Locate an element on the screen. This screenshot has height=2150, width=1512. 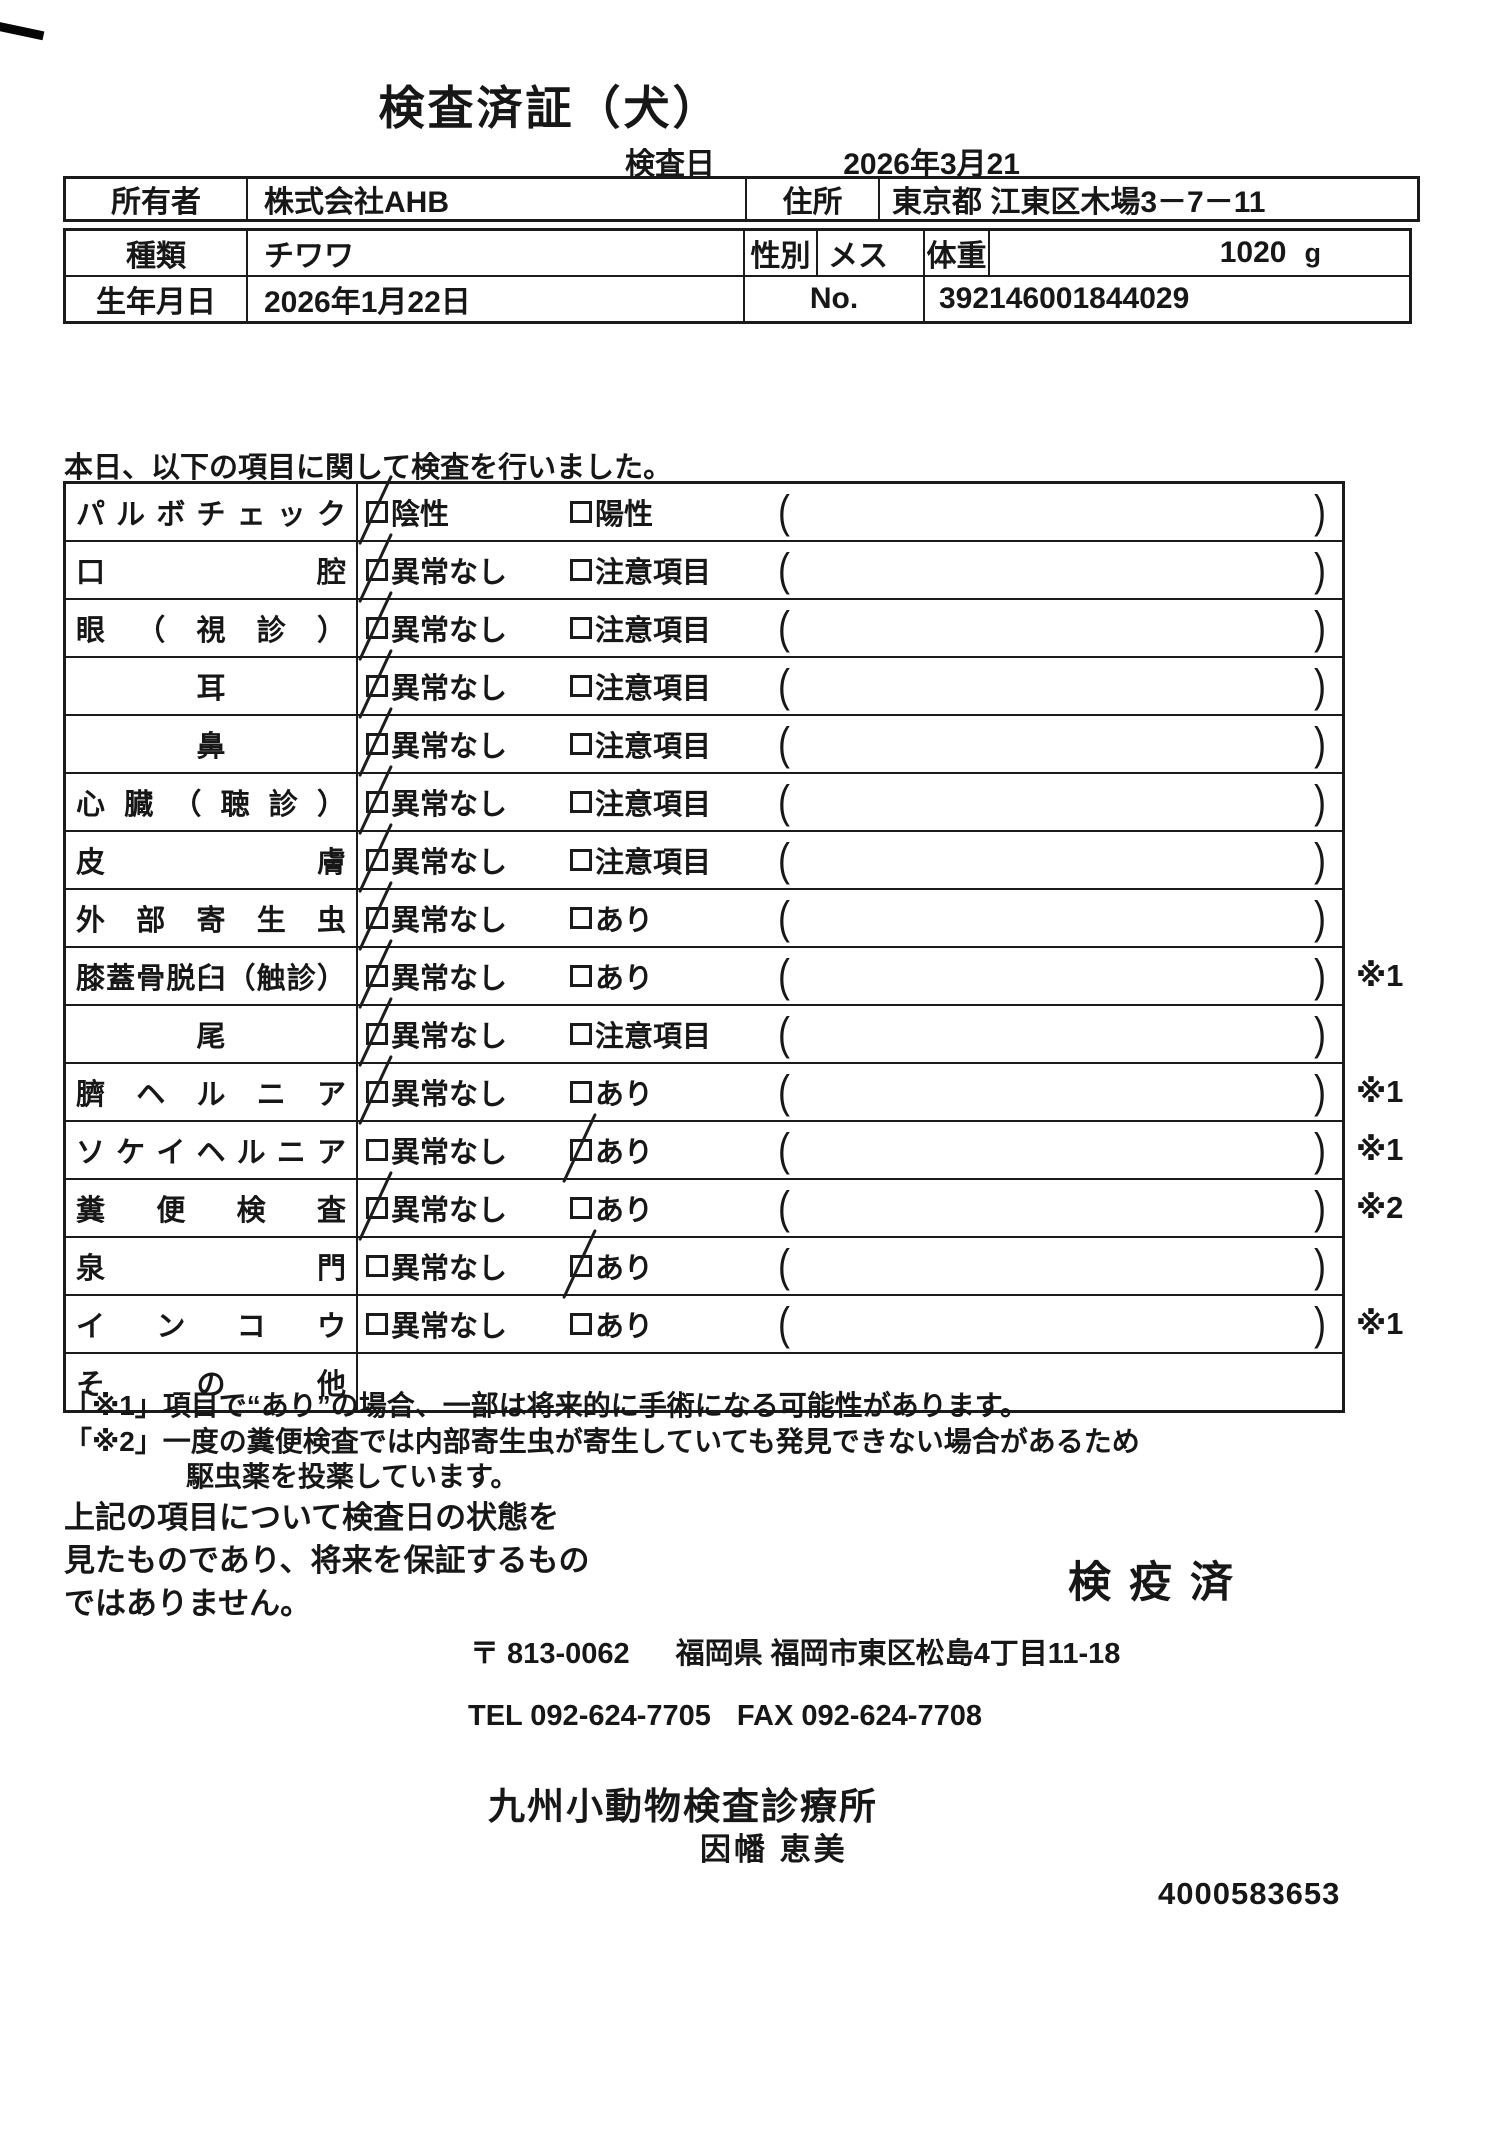
checklist-item-label: 尾 is located at coordinates (212, 1034).